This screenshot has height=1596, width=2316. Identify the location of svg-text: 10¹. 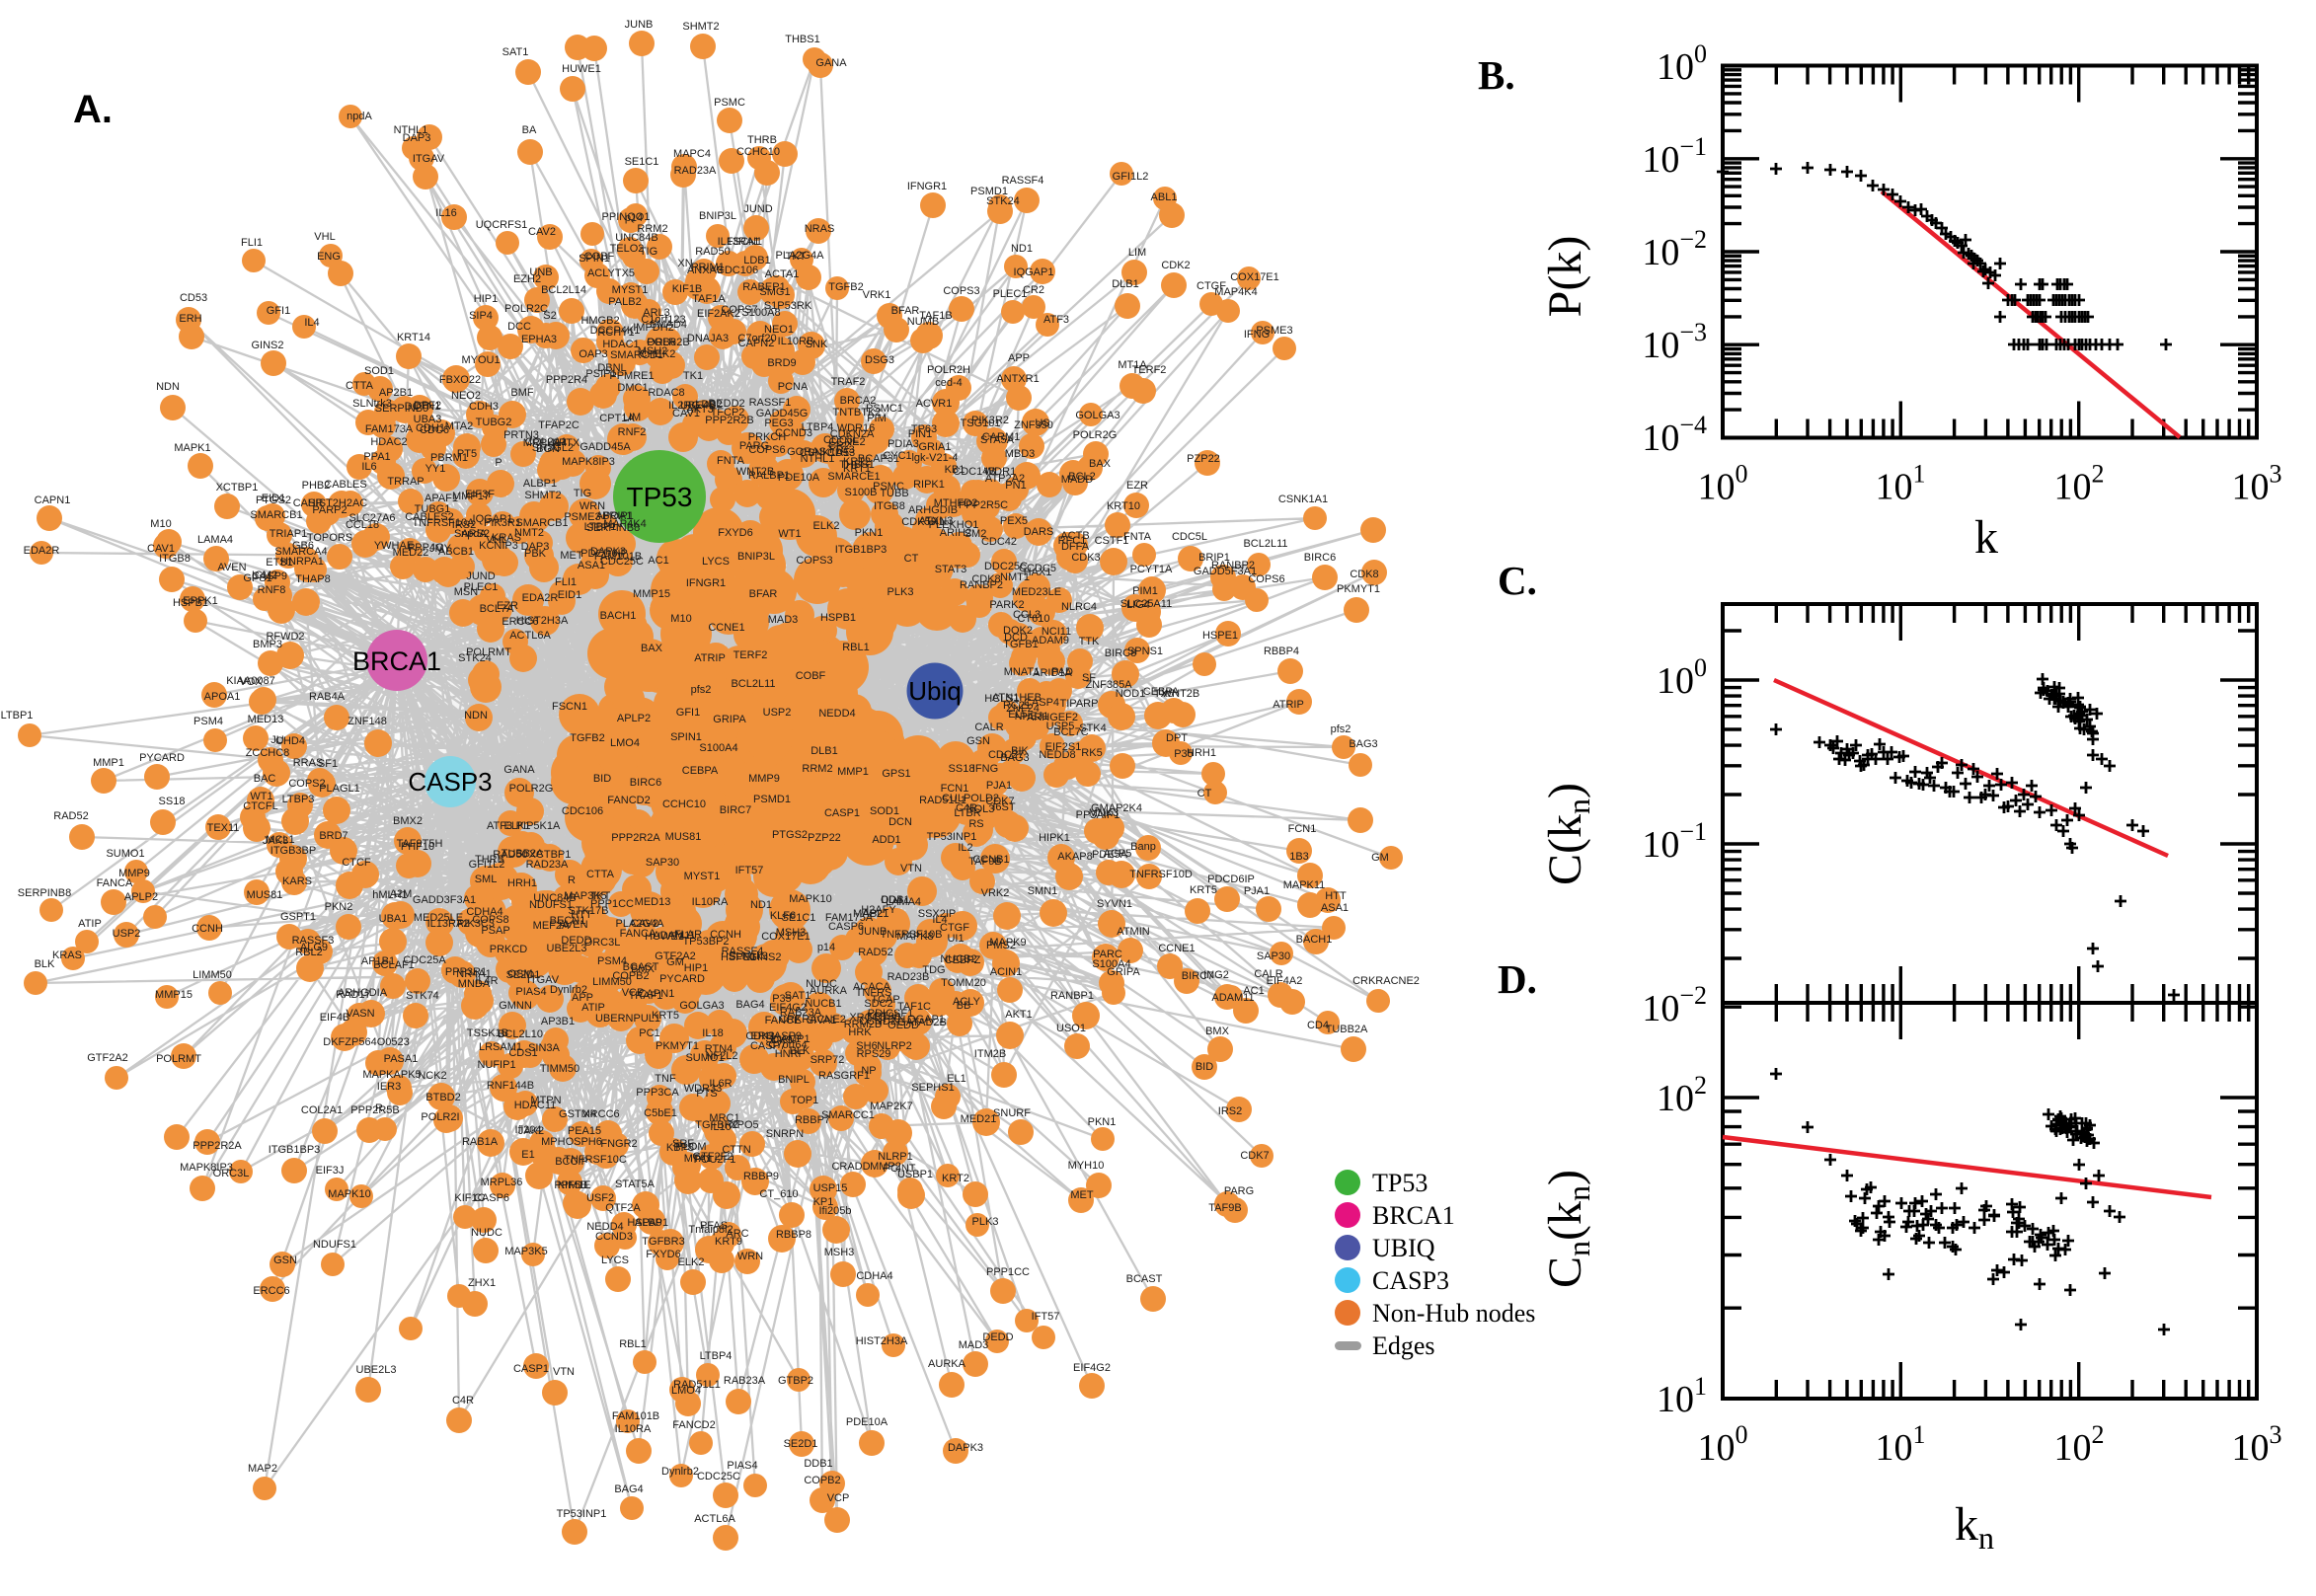
(1901, 484).